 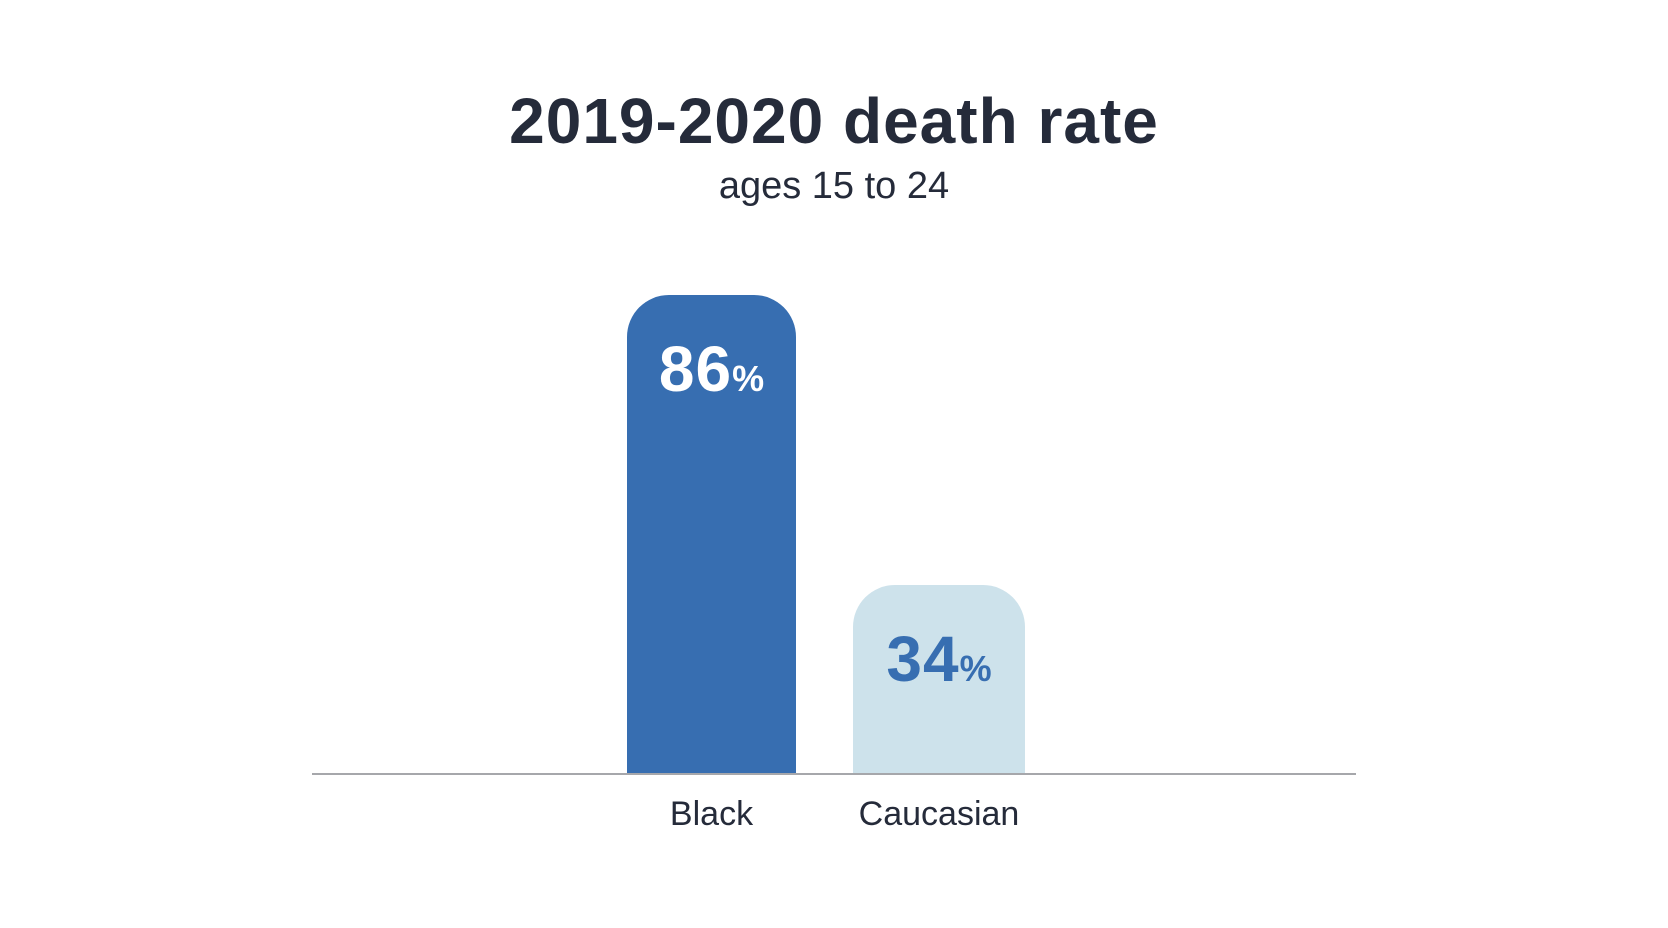 I want to click on category-label-black: Black, so click(x=711, y=814).